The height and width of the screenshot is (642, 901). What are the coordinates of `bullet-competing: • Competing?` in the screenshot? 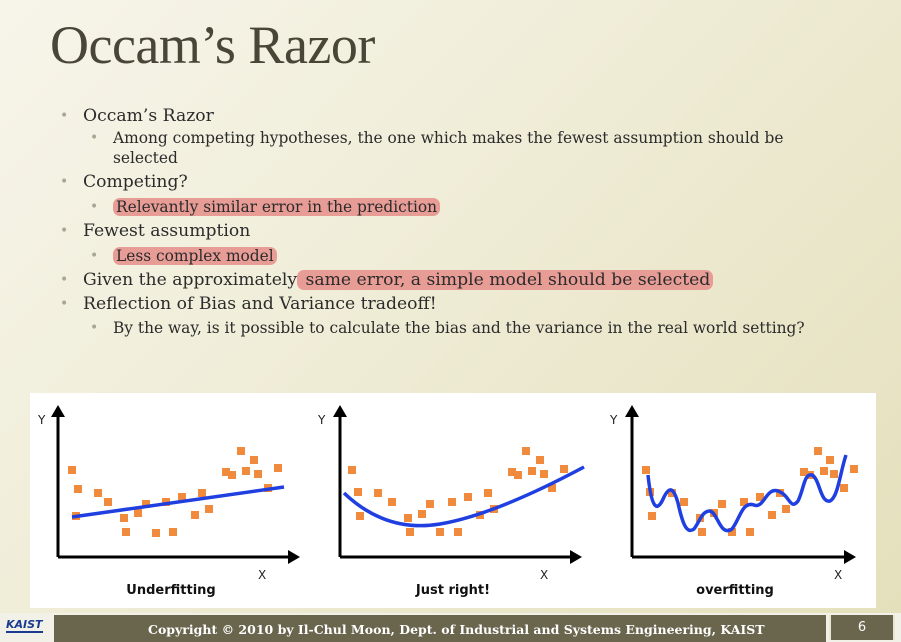 It's located at (124, 182).